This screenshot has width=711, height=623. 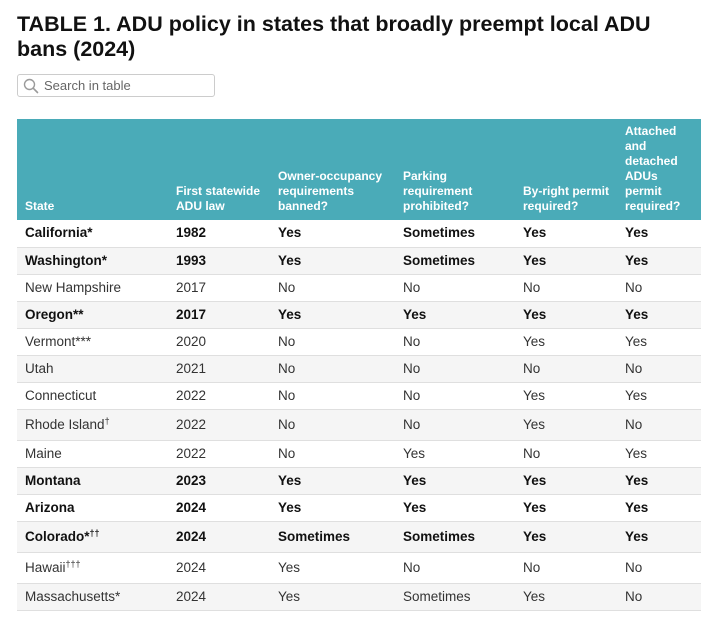 What do you see at coordinates (219, 425) in the screenshot?
I see `cell-first-law-year: 2022` at bounding box center [219, 425].